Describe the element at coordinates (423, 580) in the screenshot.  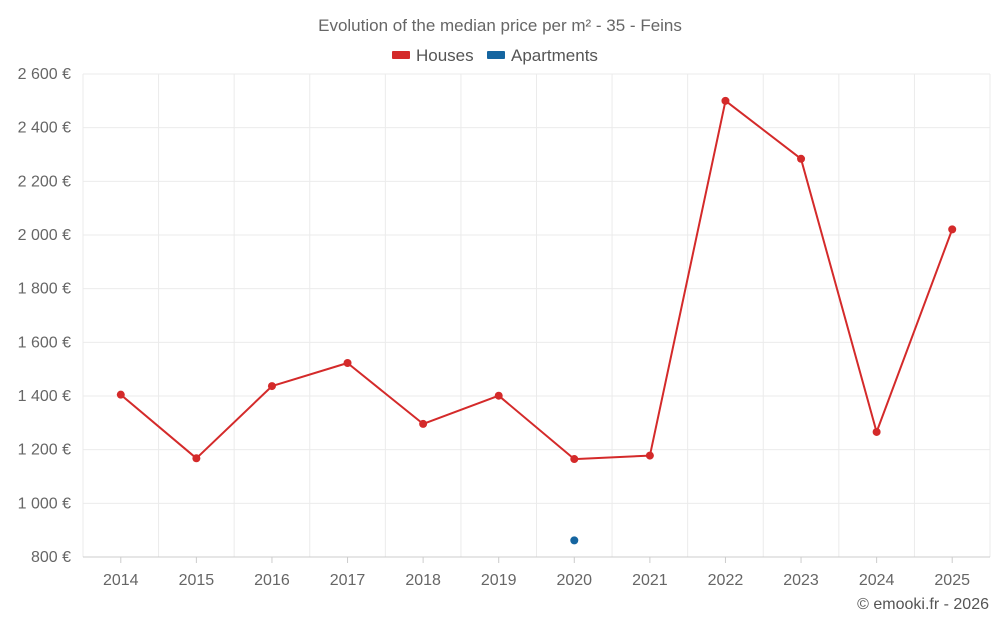
I see `x-tick-label: 2018` at that location.